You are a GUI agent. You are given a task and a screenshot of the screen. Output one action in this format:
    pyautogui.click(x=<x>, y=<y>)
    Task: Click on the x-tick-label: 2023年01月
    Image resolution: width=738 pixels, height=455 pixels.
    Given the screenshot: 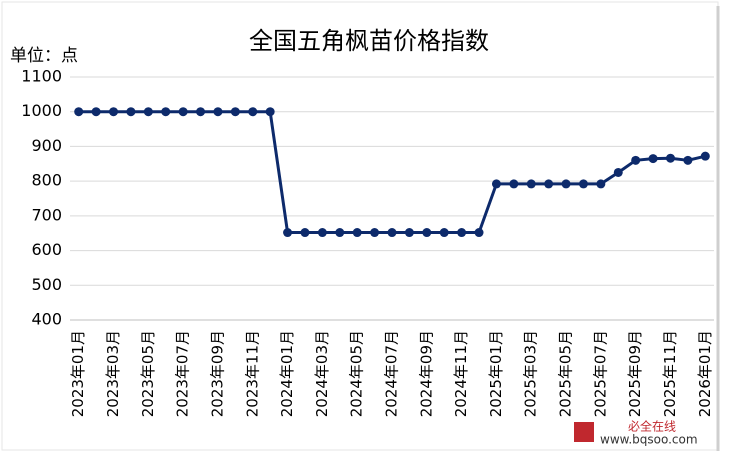 What is the action you would take?
    pyautogui.click(x=78, y=373)
    